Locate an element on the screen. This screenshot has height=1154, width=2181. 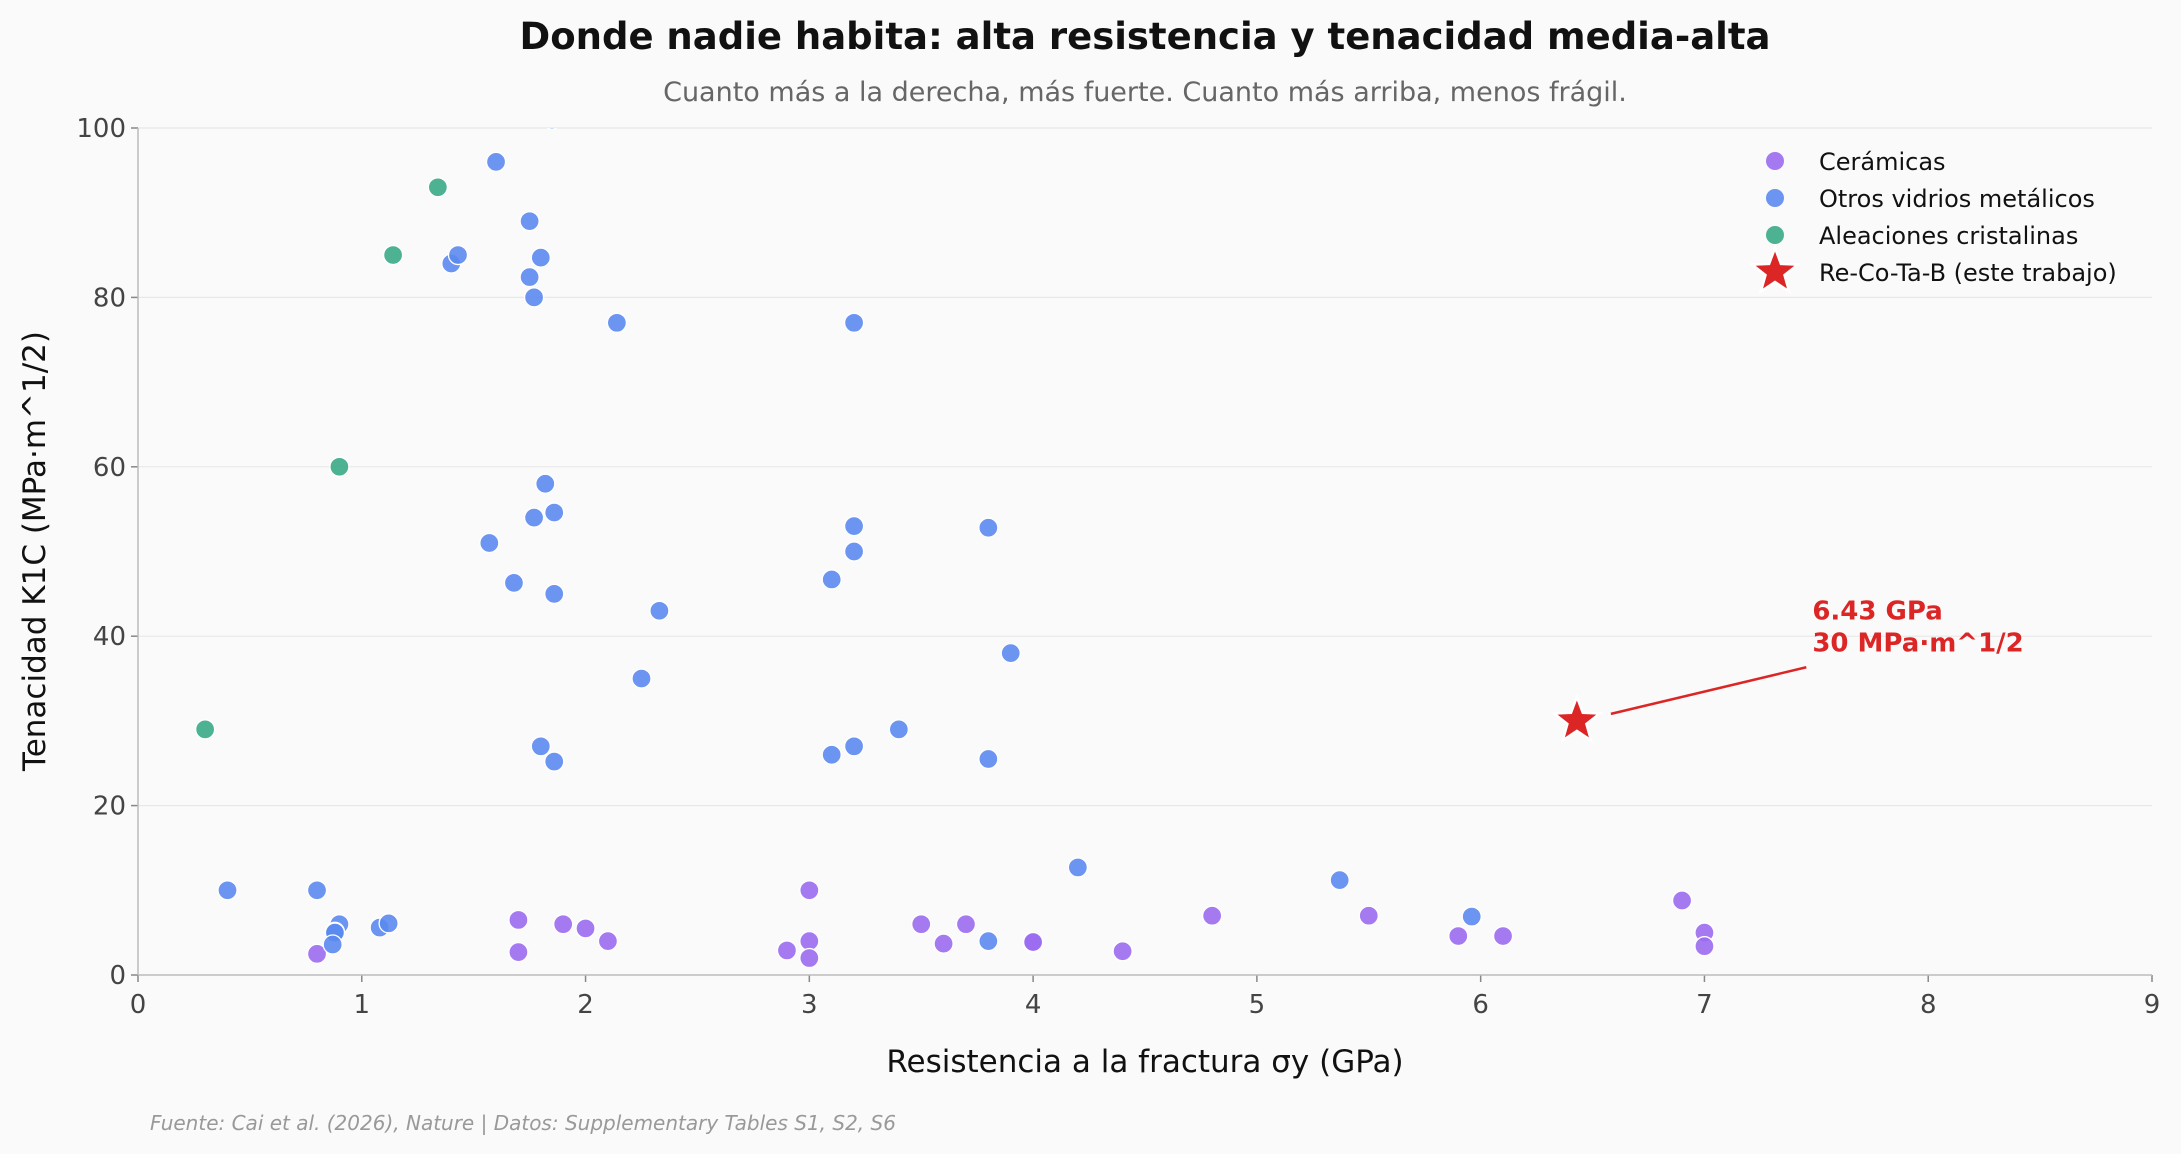
x-tick-label: 8 is located at coordinates (1928, 1005).